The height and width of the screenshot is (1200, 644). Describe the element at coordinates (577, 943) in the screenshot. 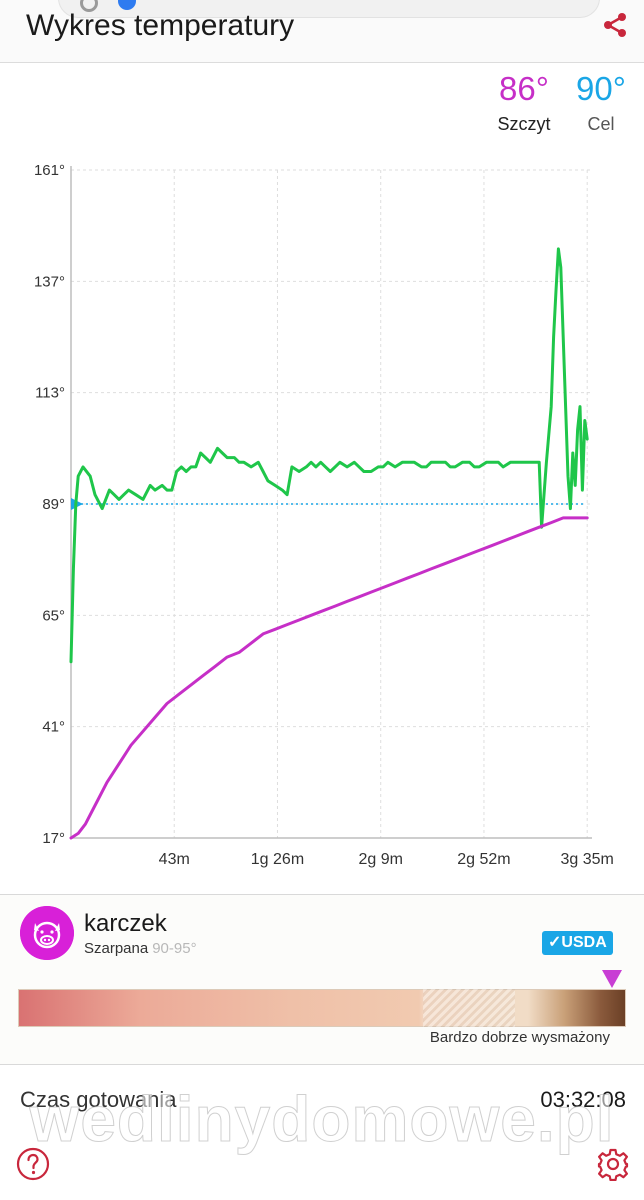

I see `usda-badge: ✓USDA` at that location.